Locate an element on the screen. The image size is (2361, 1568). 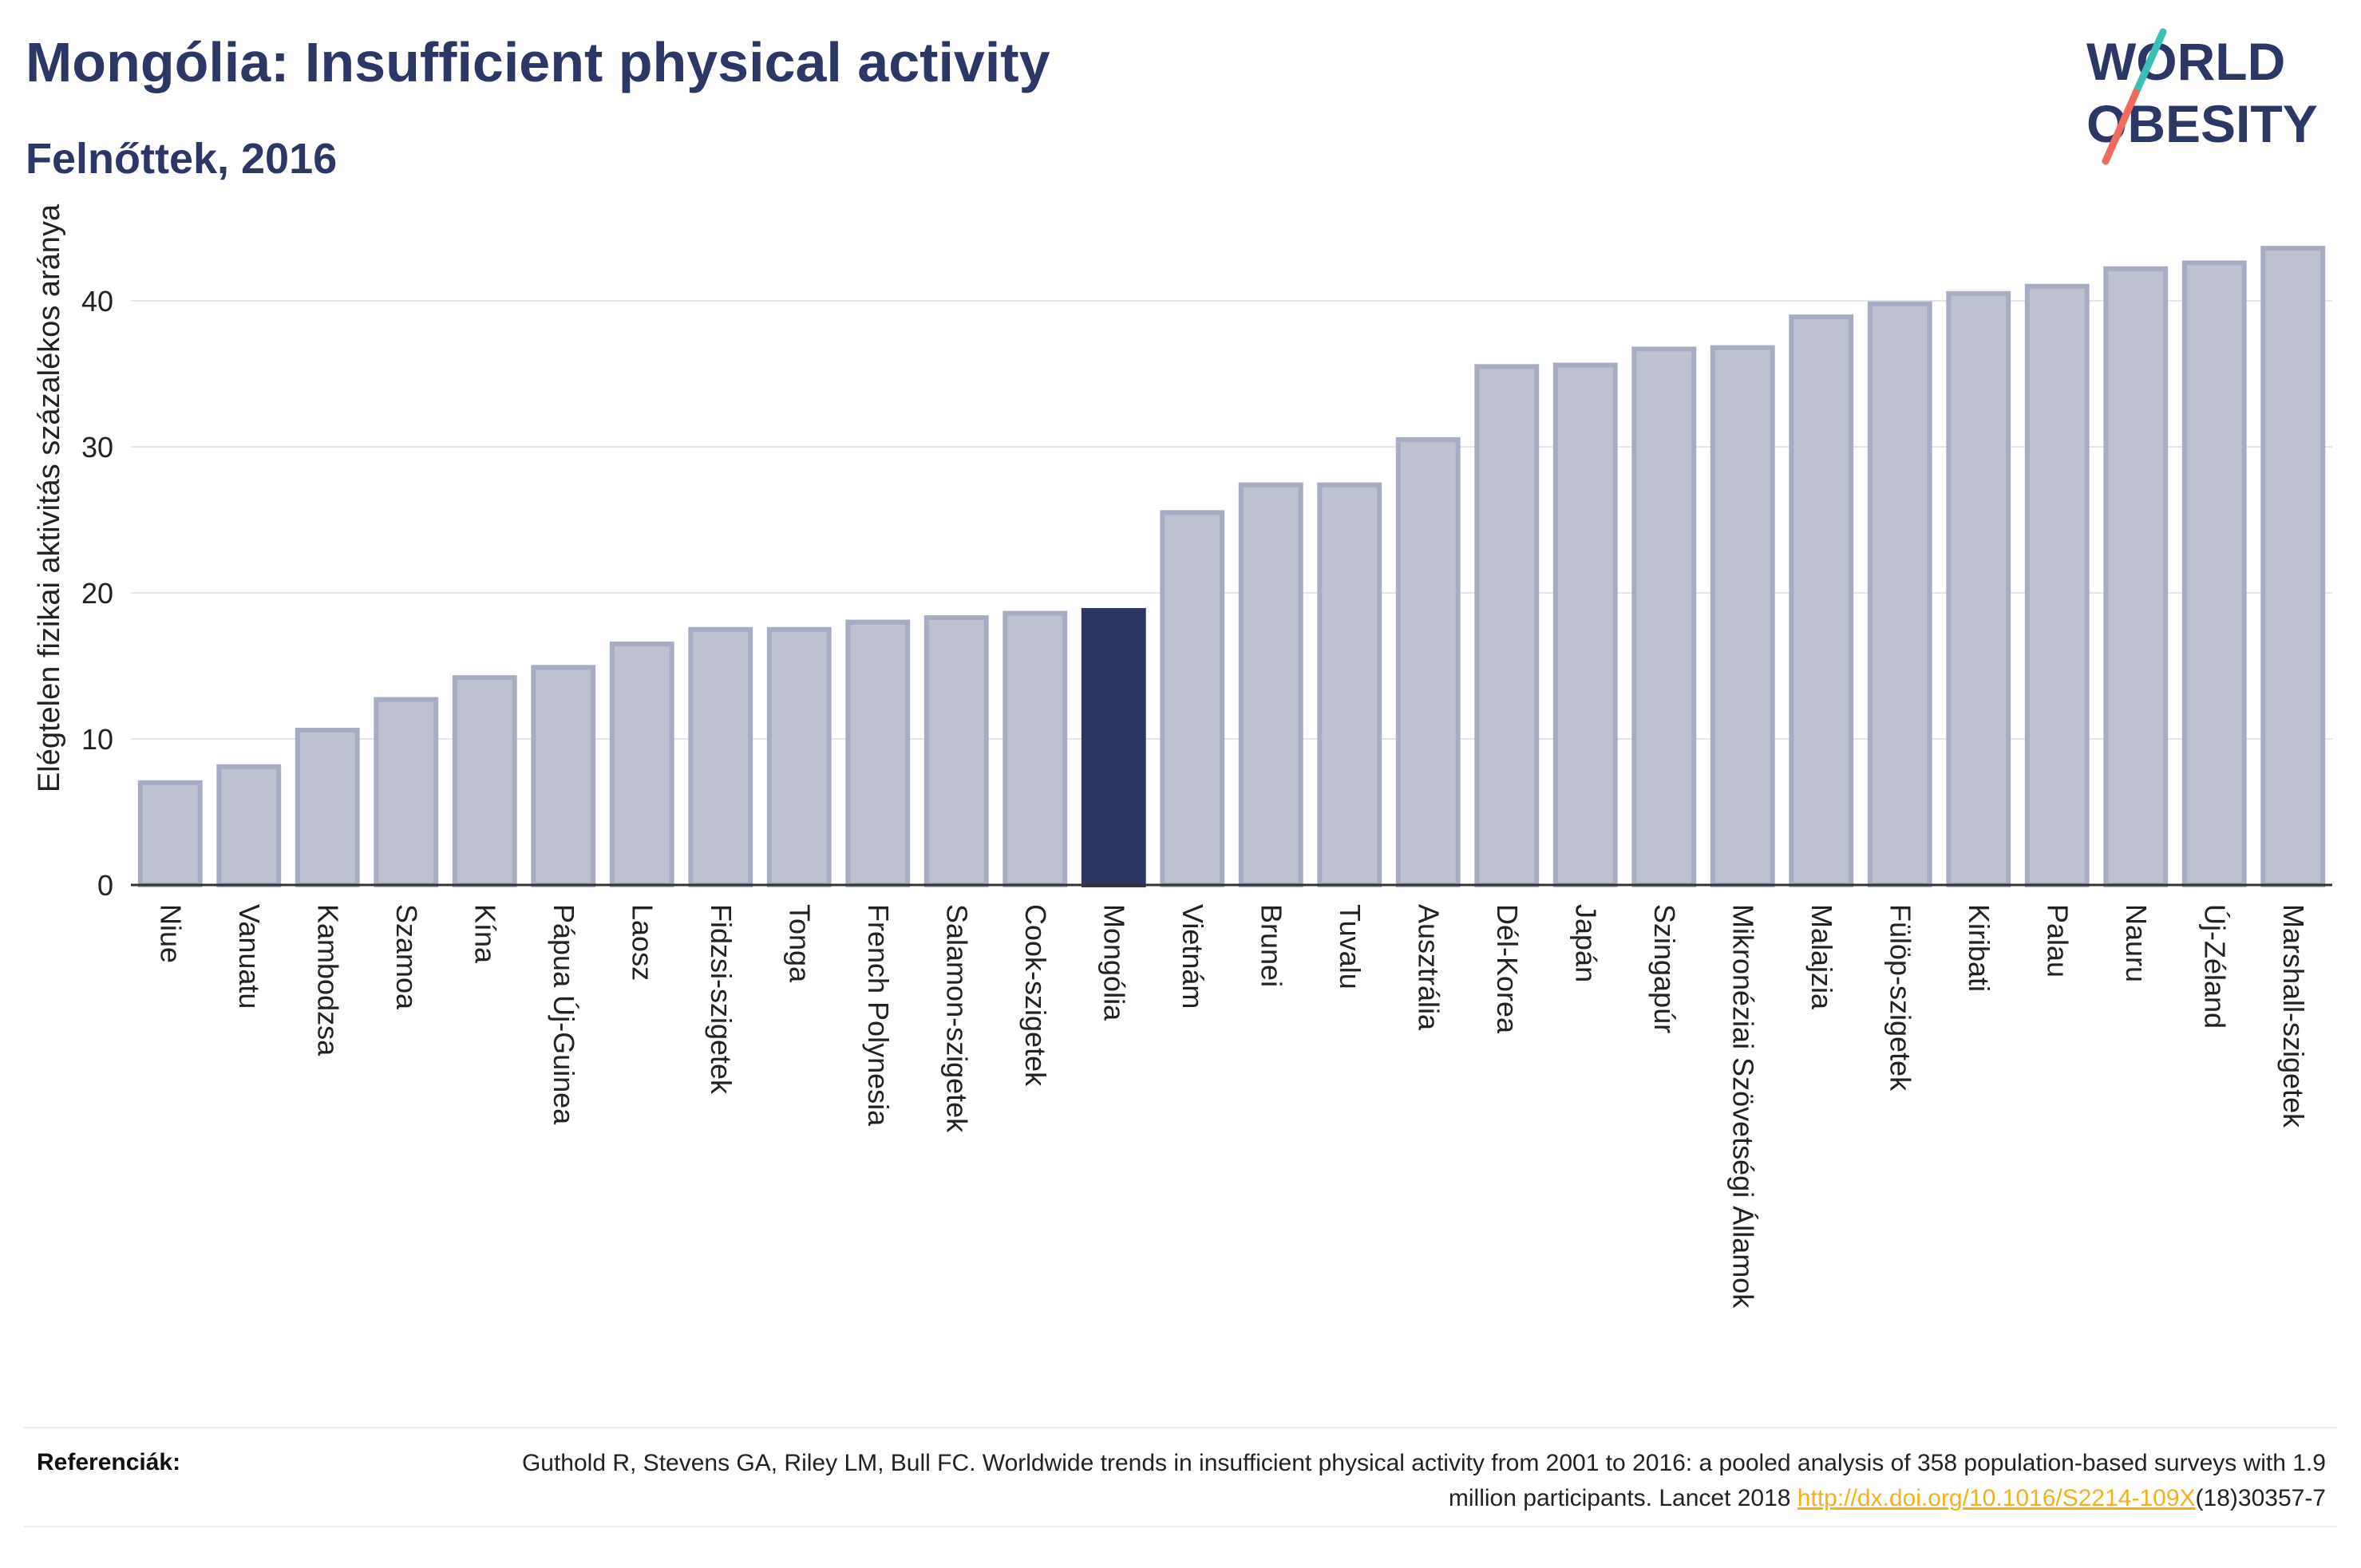
bar-French Polynesia is located at coordinates (878, 753).